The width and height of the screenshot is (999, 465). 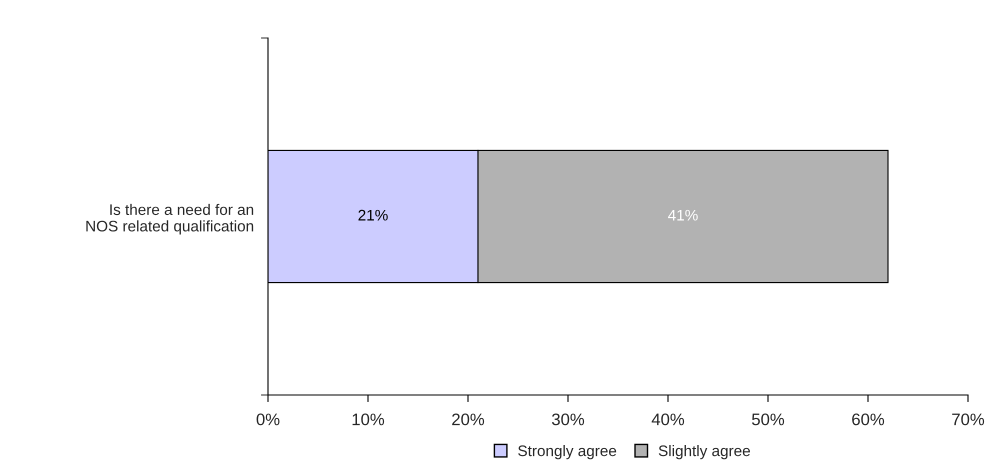 I want to click on x-tick-label: 30%, so click(x=568, y=419).